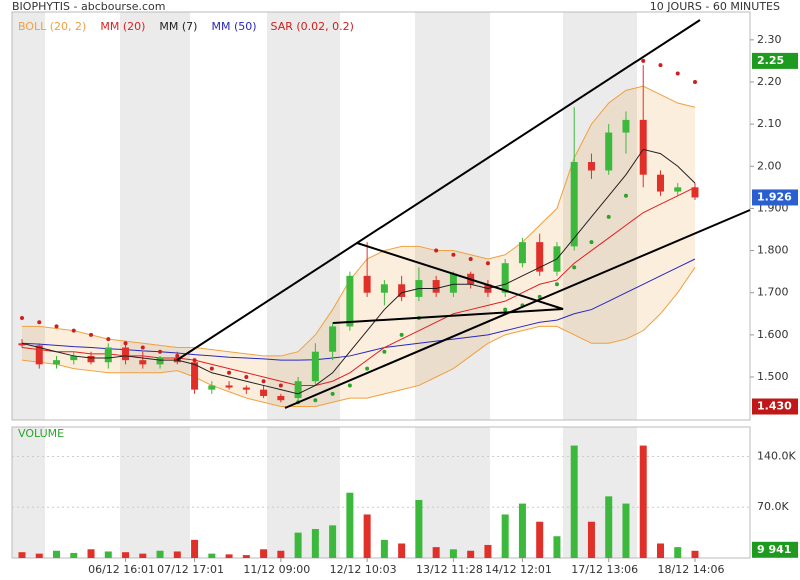 This screenshot has height=580, width=800. Describe the element at coordinates (774, 549) in the screenshot. I see `volume-marker-label: 9 941` at that location.